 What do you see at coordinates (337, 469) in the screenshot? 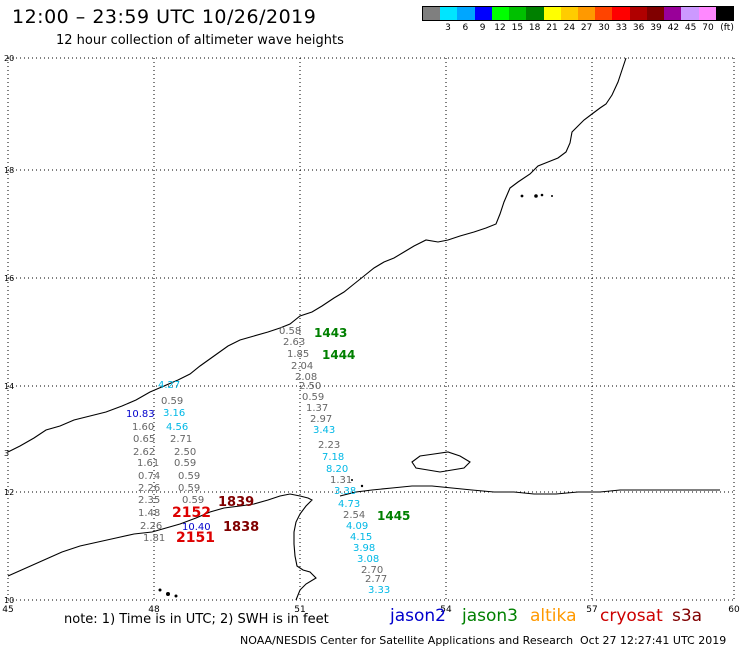
I see `swh-value: 8.20` at bounding box center [337, 469].